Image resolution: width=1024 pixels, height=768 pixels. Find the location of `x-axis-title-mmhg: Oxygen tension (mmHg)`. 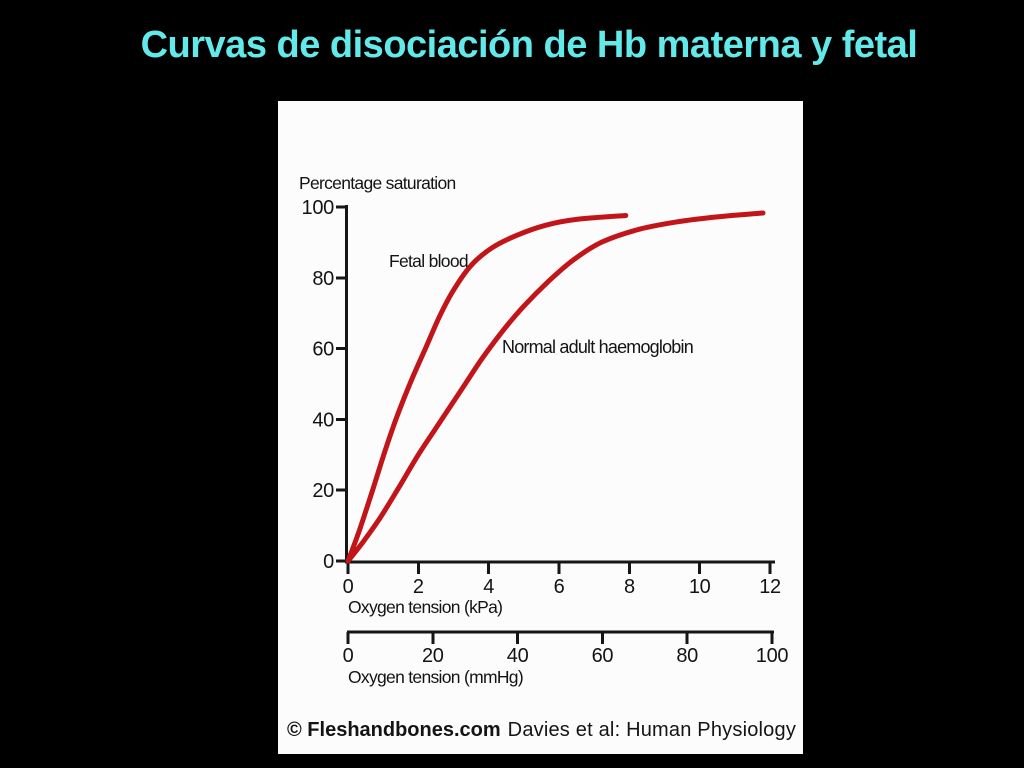

x-axis-title-mmhg: Oxygen tension (mmHg) is located at coordinates (436, 677).